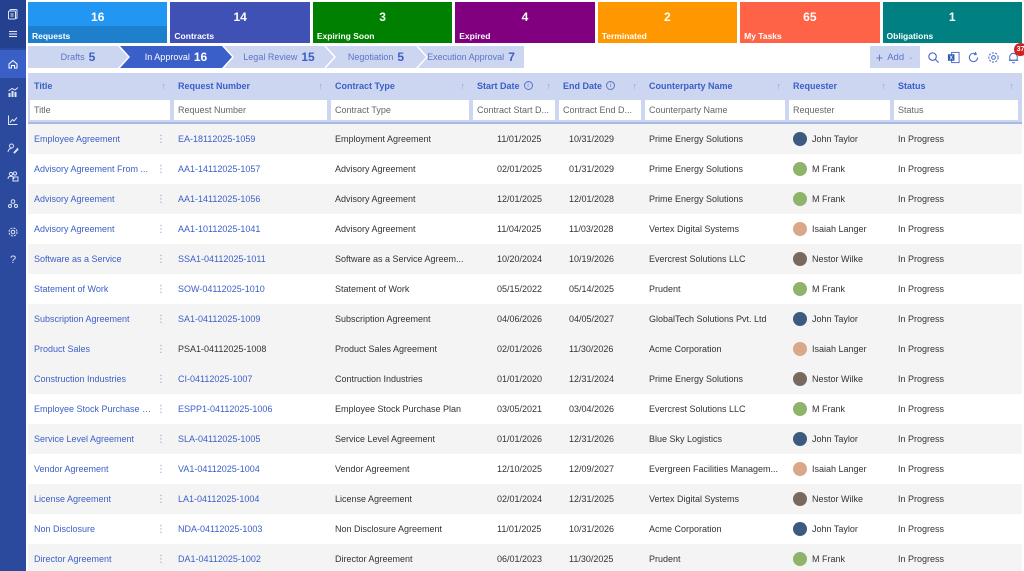 The image size is (1024, 571). What do you see at coordinates (100, 86) in the screenshot?
I see `column-header-title: Title ↑` at bounding box center [100, 86].